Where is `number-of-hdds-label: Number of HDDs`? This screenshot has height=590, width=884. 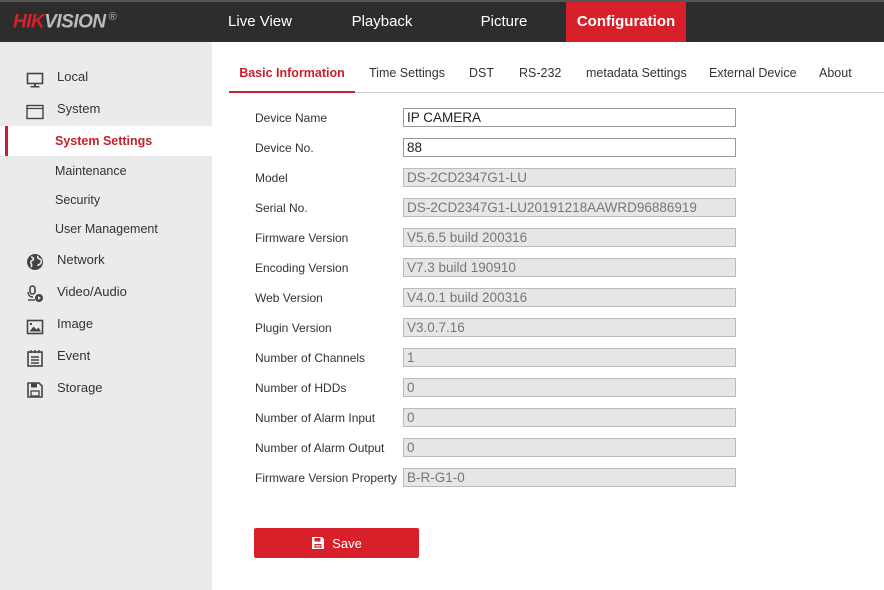
number-of-hdds-label: Number of HDDs is located at coordinates (301, 388).